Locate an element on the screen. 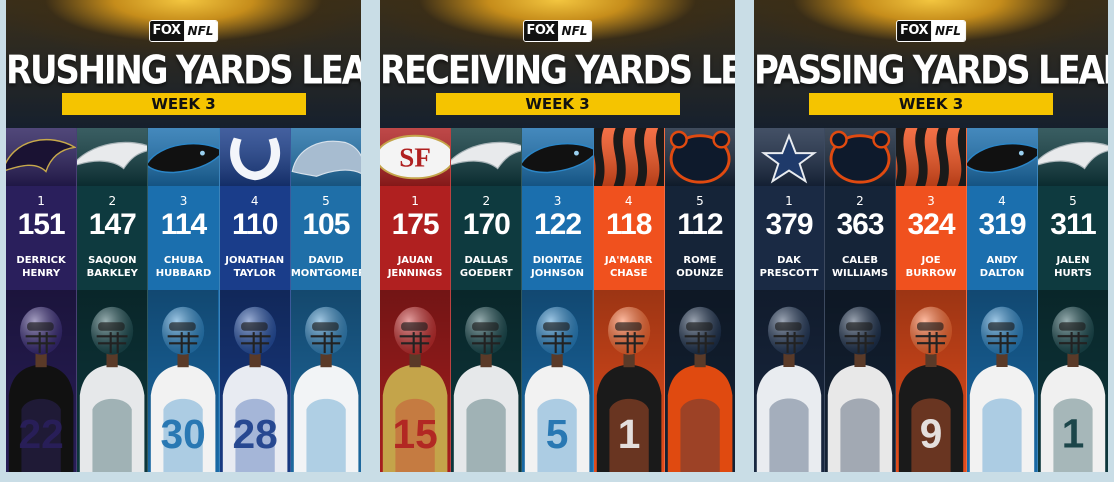 This screenshot has height=482, width=1114. player-photo: 15 is located at coordinates (415, 381).